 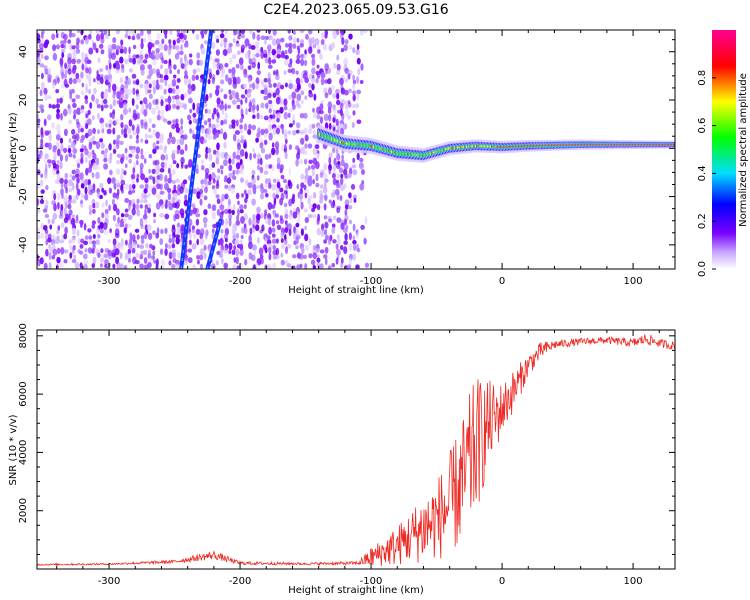 I want to click on figure-title: C2E4.2023.065.09.53.G16, so click(x=355, y=10).